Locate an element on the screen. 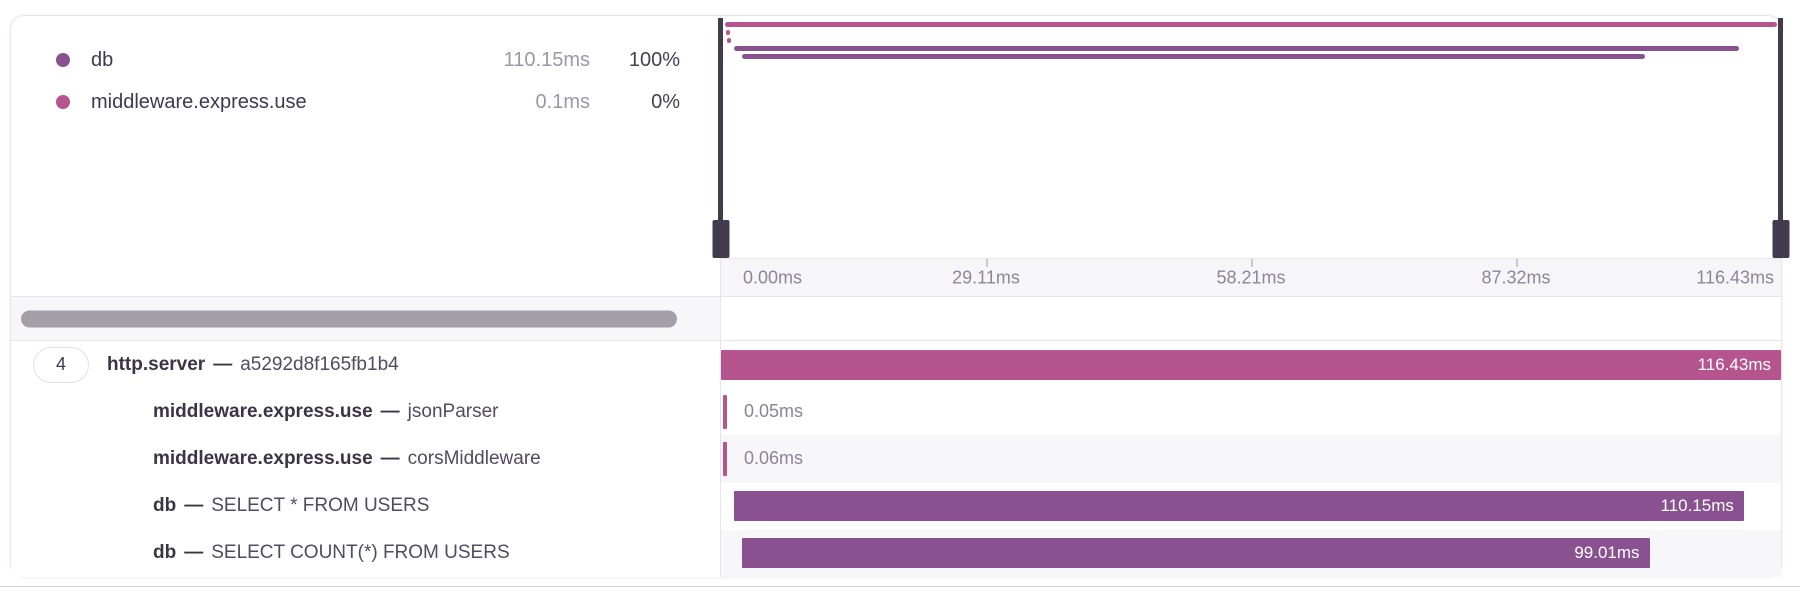 The image size is (1800, 594). span-duration-label: 110.15ms is located at coordinates (1697, 506).